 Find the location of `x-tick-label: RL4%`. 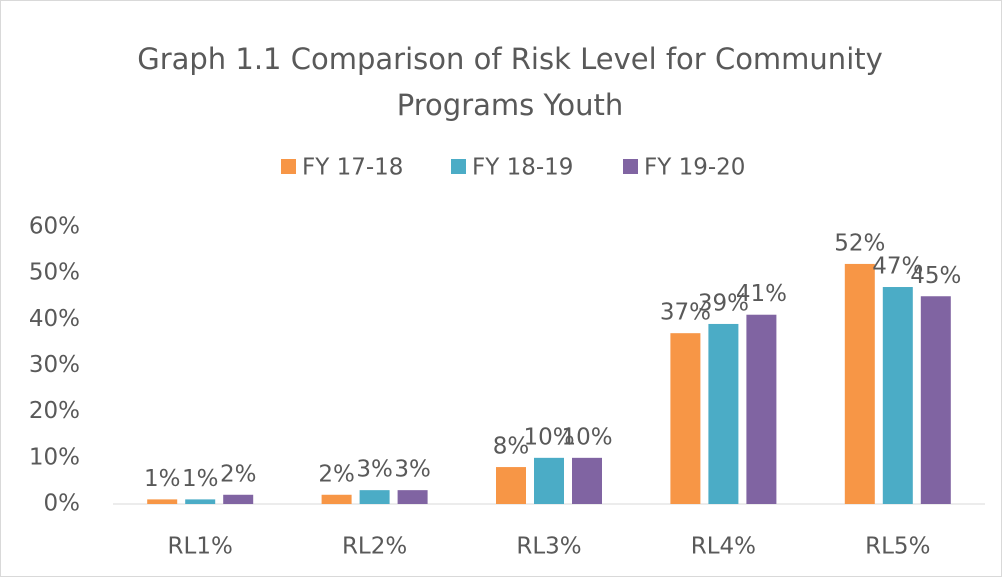

x-tick-label: RL4% is located at coordinates (723, 547).